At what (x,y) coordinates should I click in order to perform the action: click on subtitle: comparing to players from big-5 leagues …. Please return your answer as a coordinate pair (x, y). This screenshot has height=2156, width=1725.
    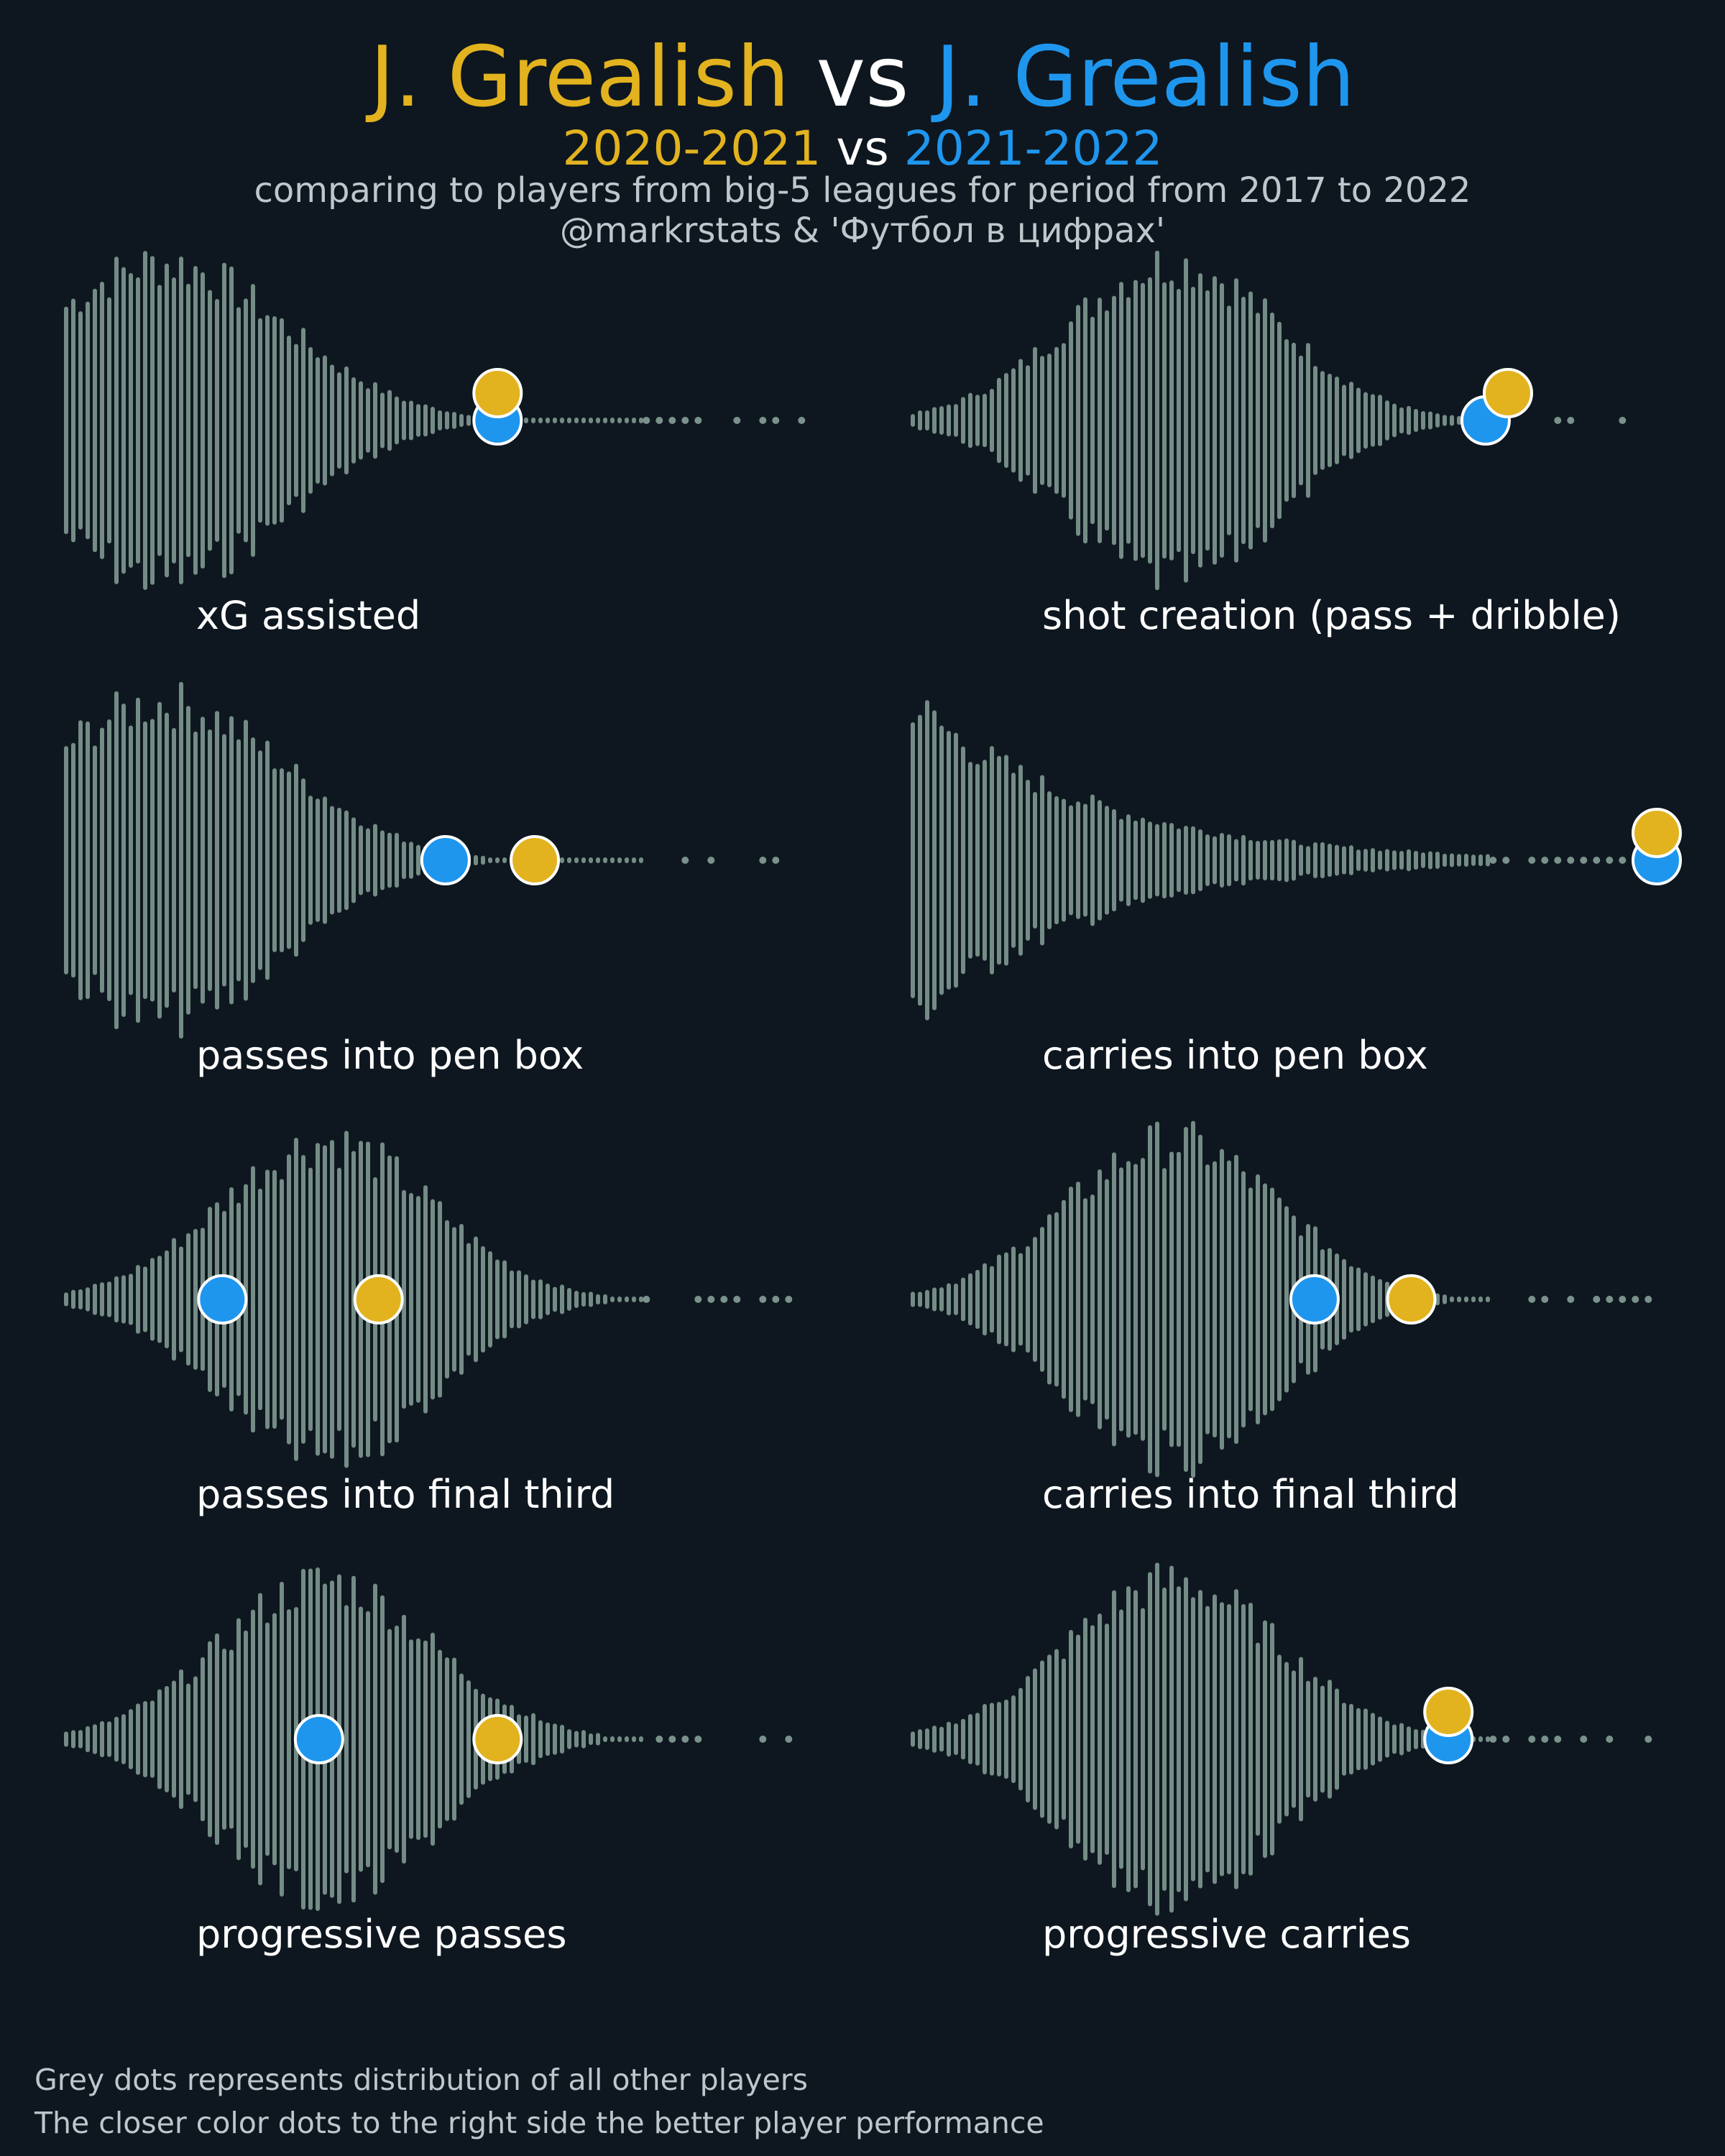
    Looking at the image, I should click on (862, 190).